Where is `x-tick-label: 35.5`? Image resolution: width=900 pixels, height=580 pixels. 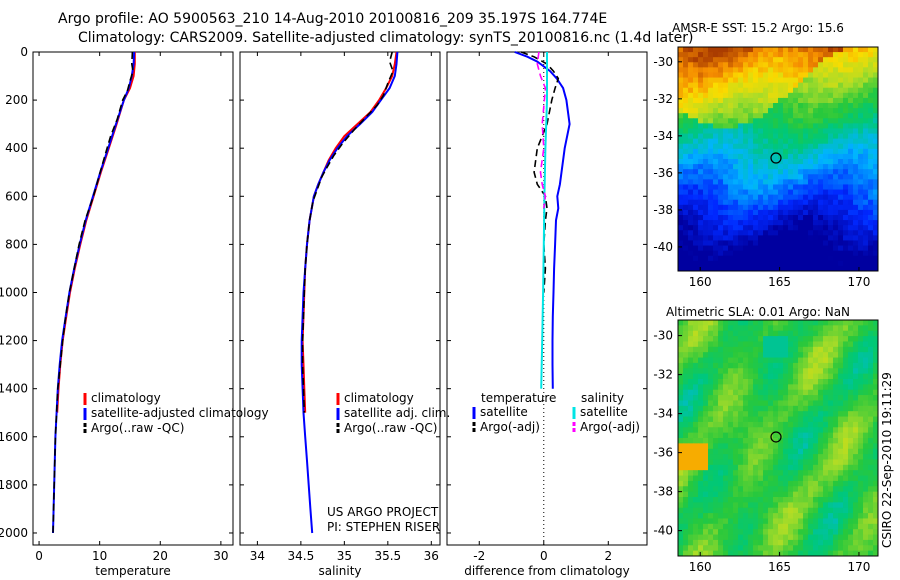
x-tick-label: 35.5 is located at coordinates (387, 556).